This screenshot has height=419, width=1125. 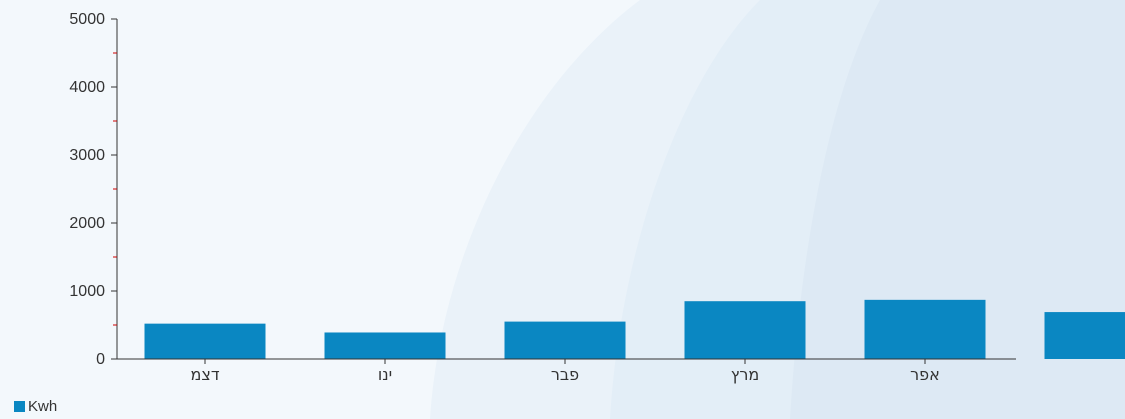 What do you see at coordinates (87, 87) in the screenshot?
I see `y-tick-label: 4000` at bounding box center [87, 87].